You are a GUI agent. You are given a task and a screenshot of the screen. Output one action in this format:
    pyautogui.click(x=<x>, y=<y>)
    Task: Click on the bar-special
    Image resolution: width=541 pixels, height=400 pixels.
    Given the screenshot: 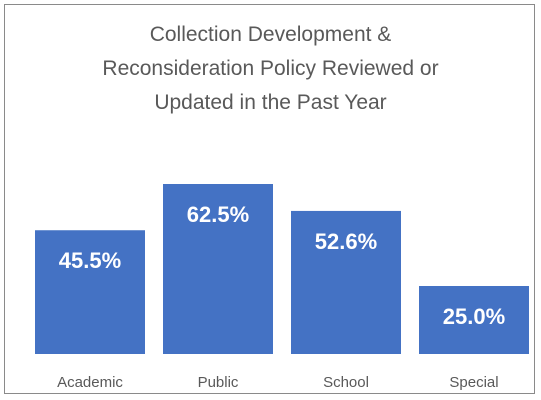 What is the action you would take?
    pyautogui.click(x=474, y=320)
    